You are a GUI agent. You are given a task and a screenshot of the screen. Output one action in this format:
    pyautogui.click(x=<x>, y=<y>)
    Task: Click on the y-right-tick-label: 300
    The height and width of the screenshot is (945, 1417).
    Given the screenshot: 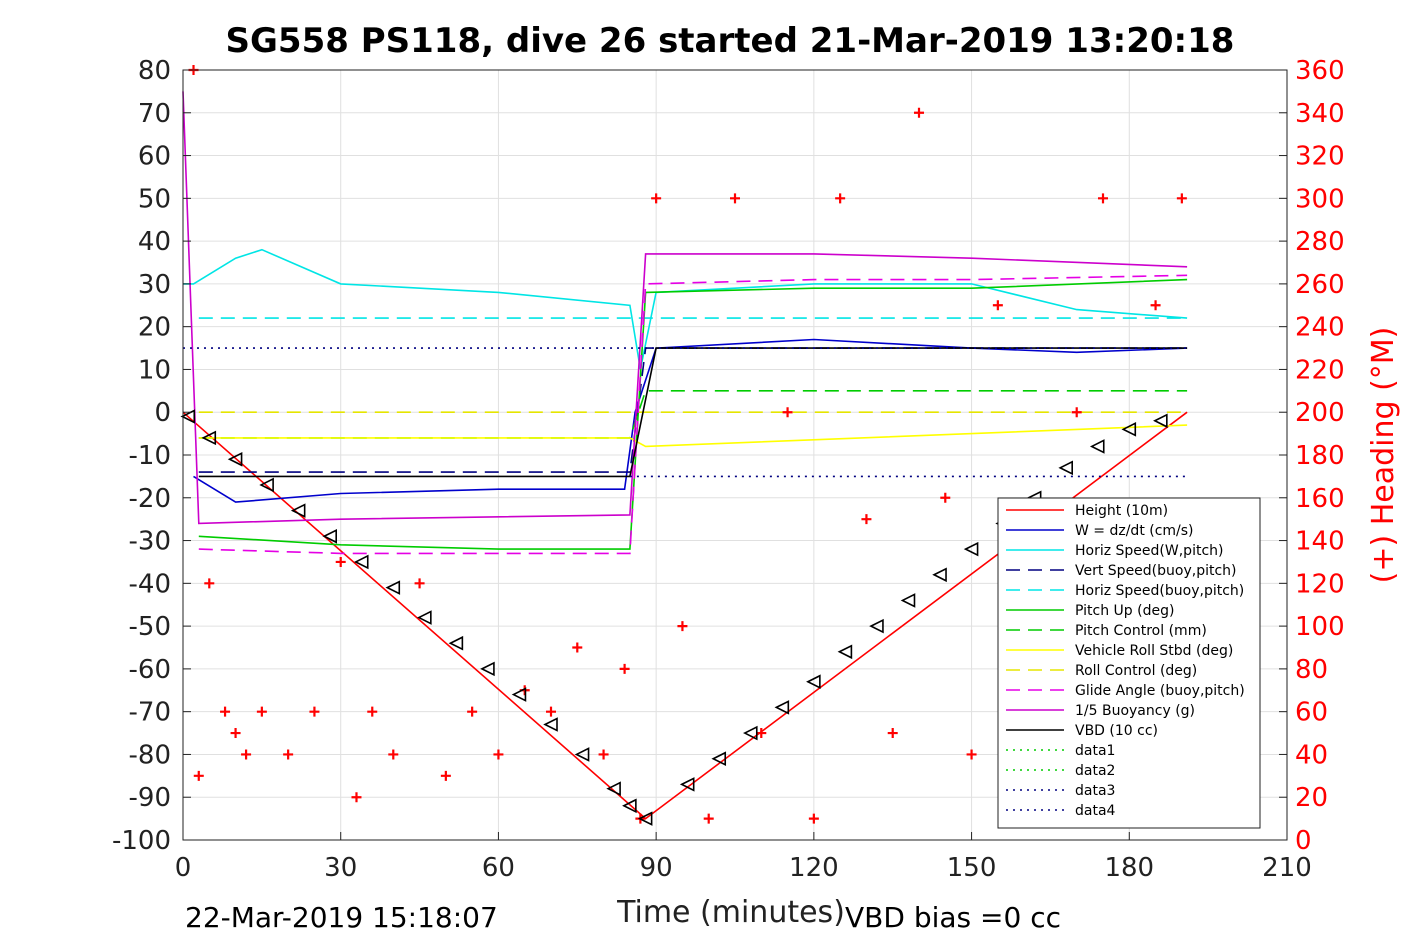 What is the action you would take?
    pyautogui.click(x=1320, y=199)
    